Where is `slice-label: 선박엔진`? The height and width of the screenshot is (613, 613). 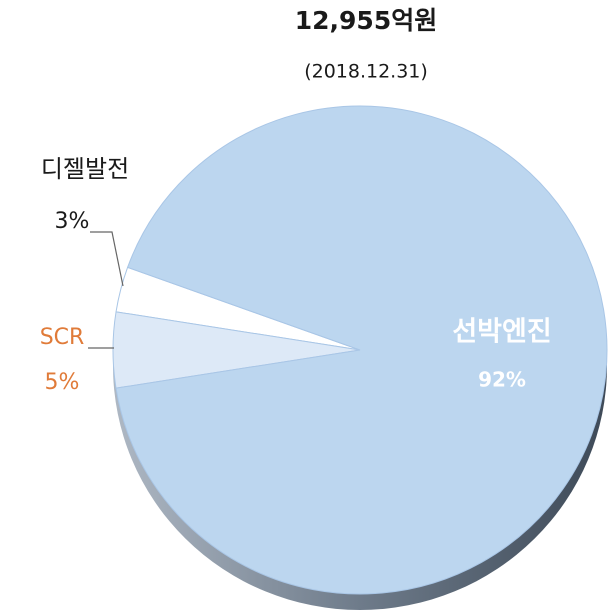
slice-label: 선박엔진 is located at coordinates (501, 332).